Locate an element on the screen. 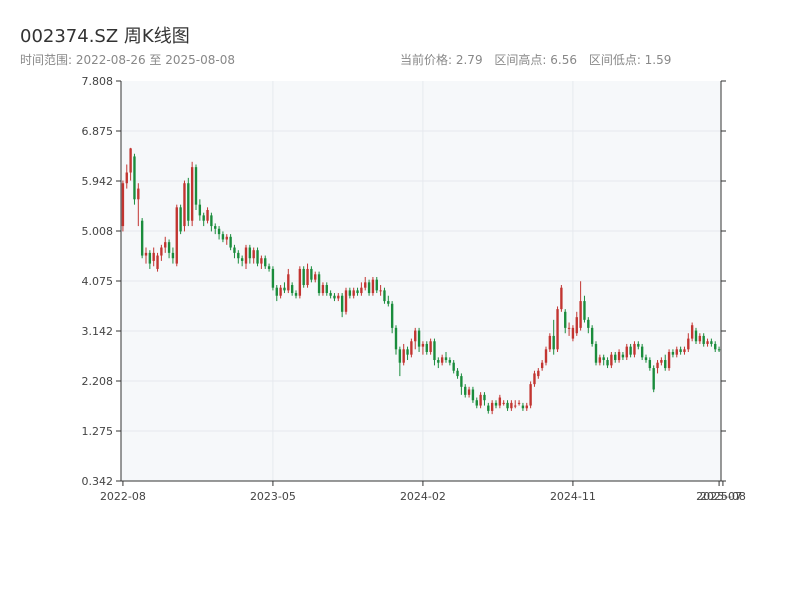 The width and height of the screenshot is (800, 600). y-tick-label: 5.008 is located at coordinates (98, 231).